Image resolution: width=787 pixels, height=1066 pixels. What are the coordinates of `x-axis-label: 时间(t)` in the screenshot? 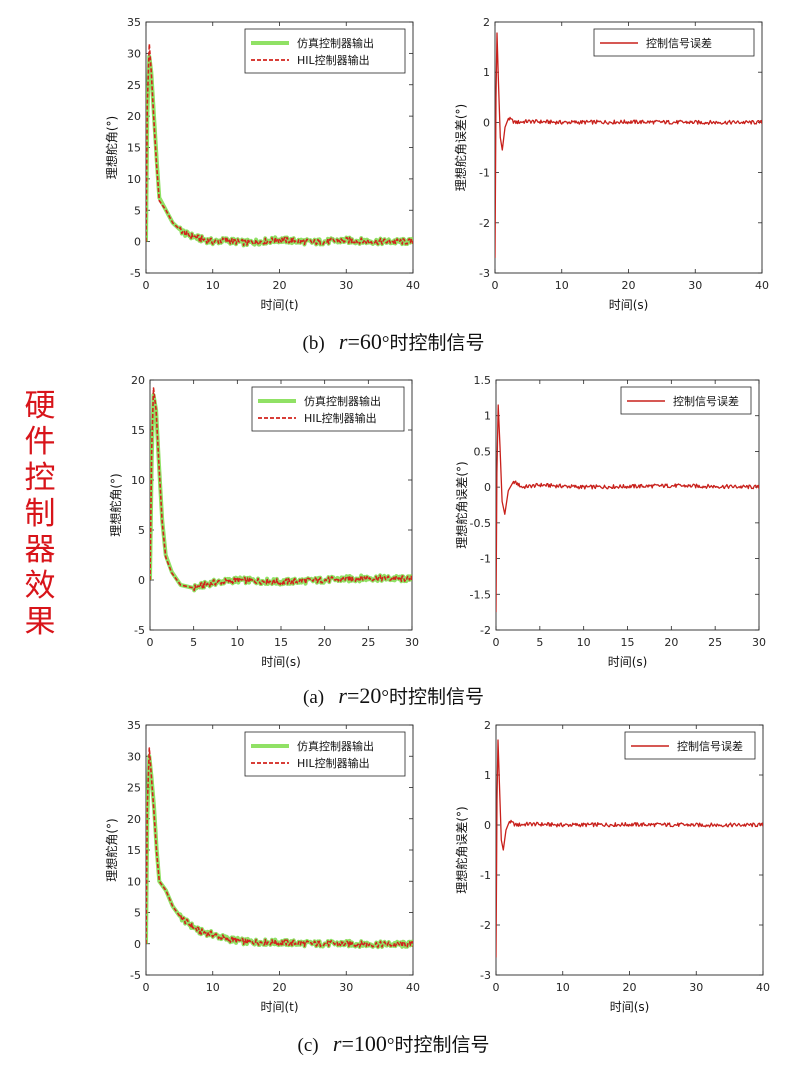 It's located at (279, 305).